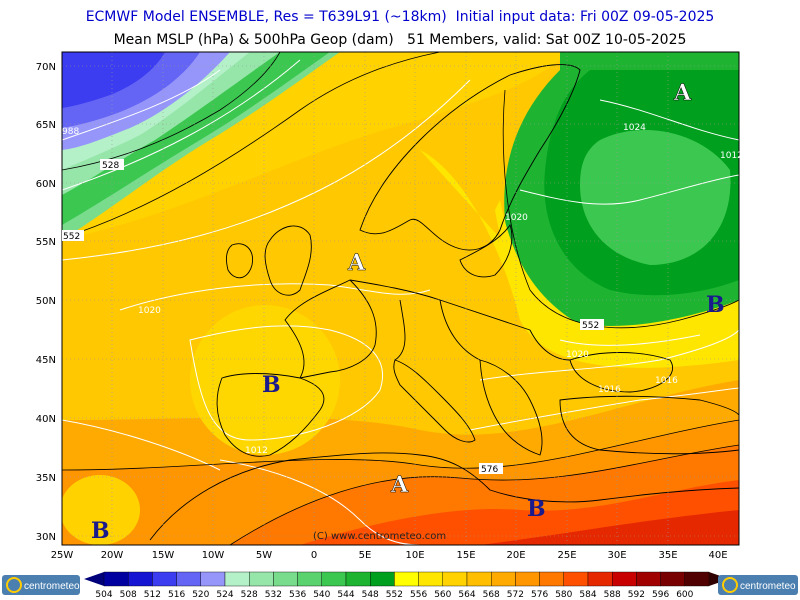 Image resolution: width=800 pixels, height=600 pixels. What do you see at coordinates (297, 595) in the screenshot?
I see `colorbar-tick-label: 536` at bounding box center [297, 595].